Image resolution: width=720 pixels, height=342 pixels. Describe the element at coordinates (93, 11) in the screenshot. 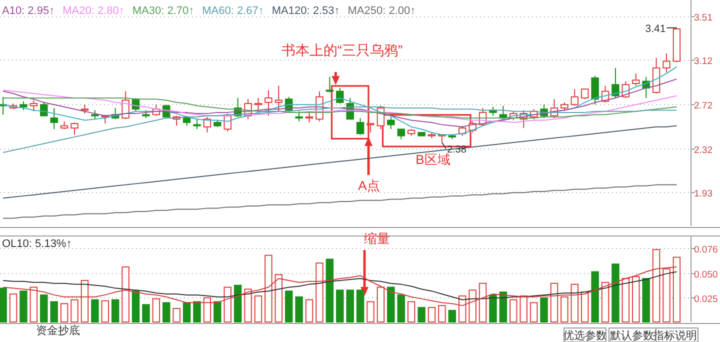

I see `legend: MA20: 2.80↑` at that location.